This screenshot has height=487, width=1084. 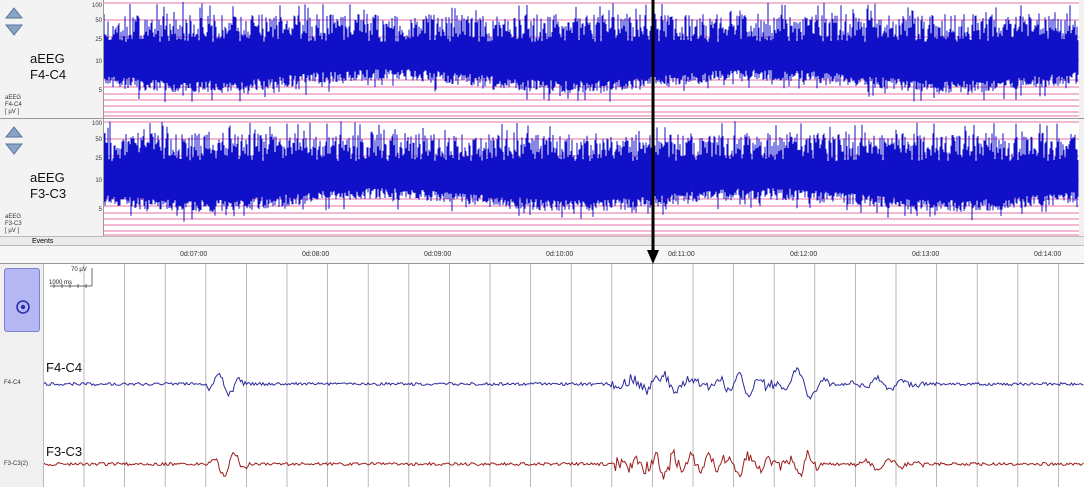 I want to click on raw-channel-side-label-f4c4: F4-C4, so click(x=12, y=383).